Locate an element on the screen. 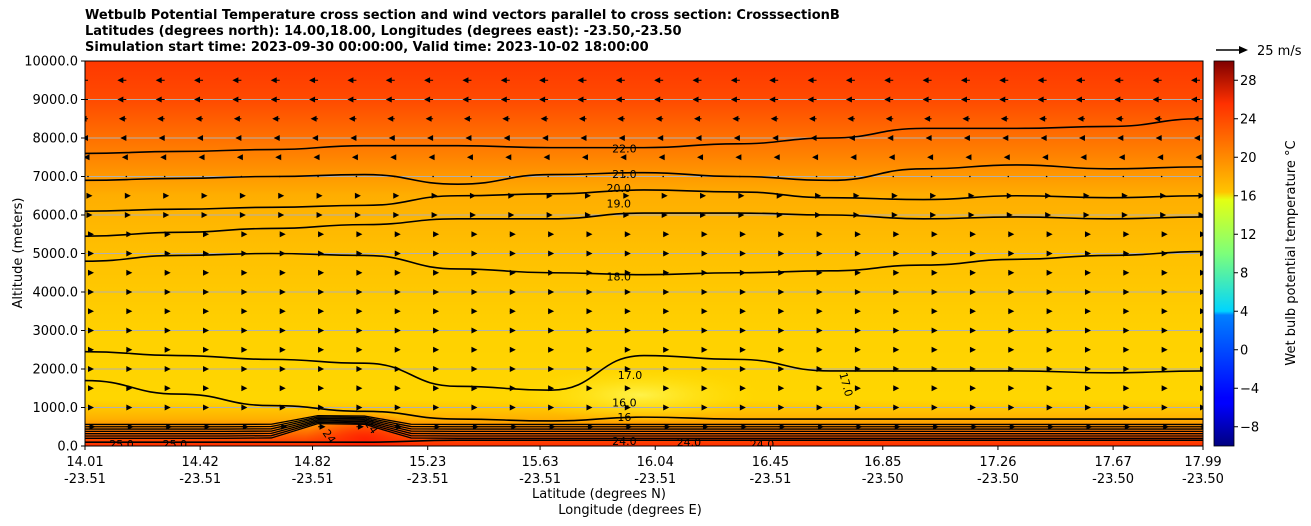 The width and height of the screenshot is (1311, 526). contour-label: 19.0 is located at coordinates (618, 203).